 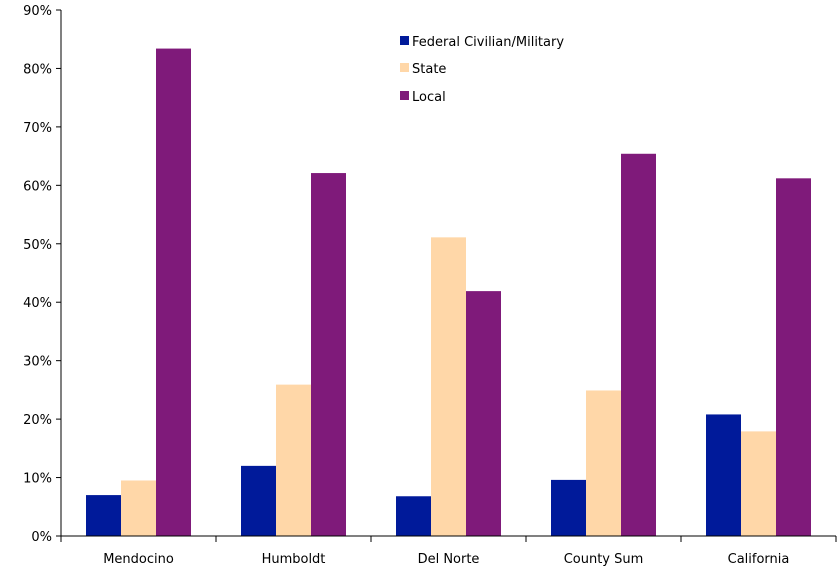 What do you see at coordinates (37, 11) in the screenshot?
I see `y-tick-label: 90%` at bounding box center [37, 11].